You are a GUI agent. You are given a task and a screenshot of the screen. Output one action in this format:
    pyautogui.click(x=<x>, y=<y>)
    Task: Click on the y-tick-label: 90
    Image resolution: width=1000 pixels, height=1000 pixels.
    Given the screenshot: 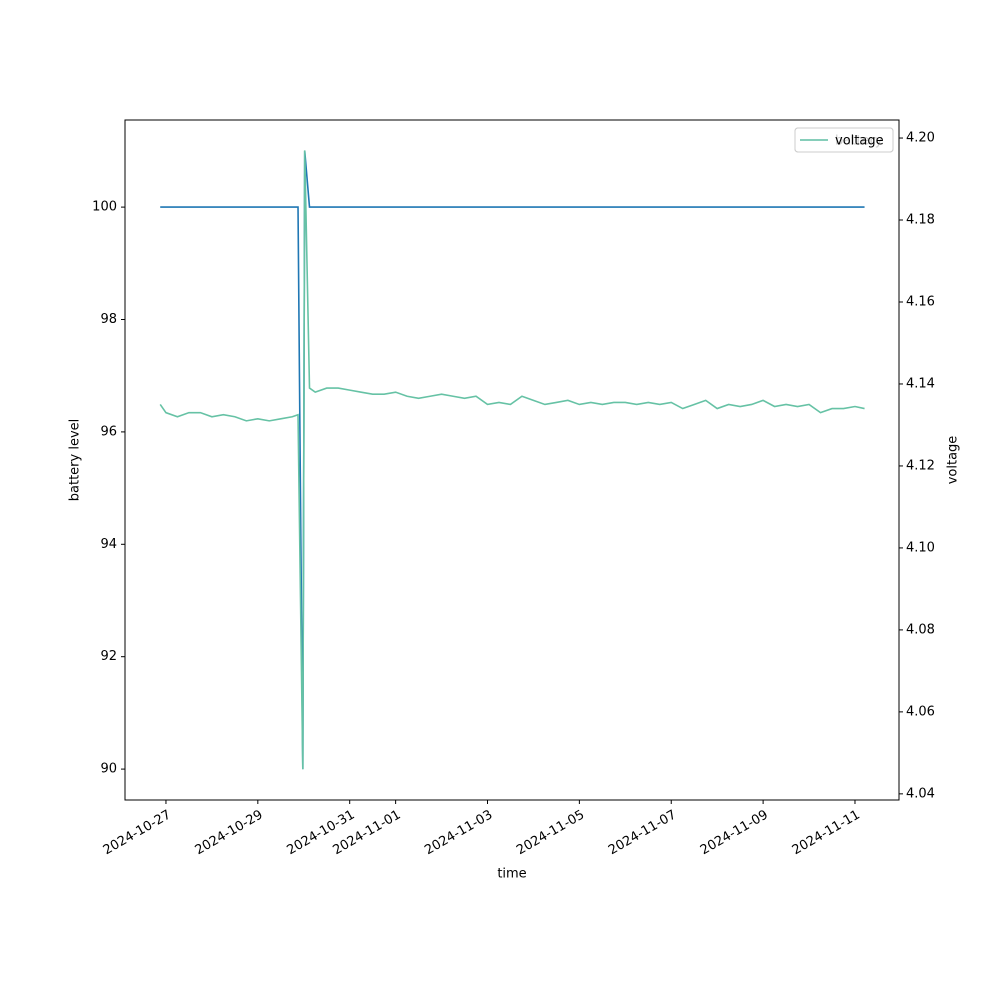 What is the action you would take?
    pyautogui.click(x=108, y=769)
    